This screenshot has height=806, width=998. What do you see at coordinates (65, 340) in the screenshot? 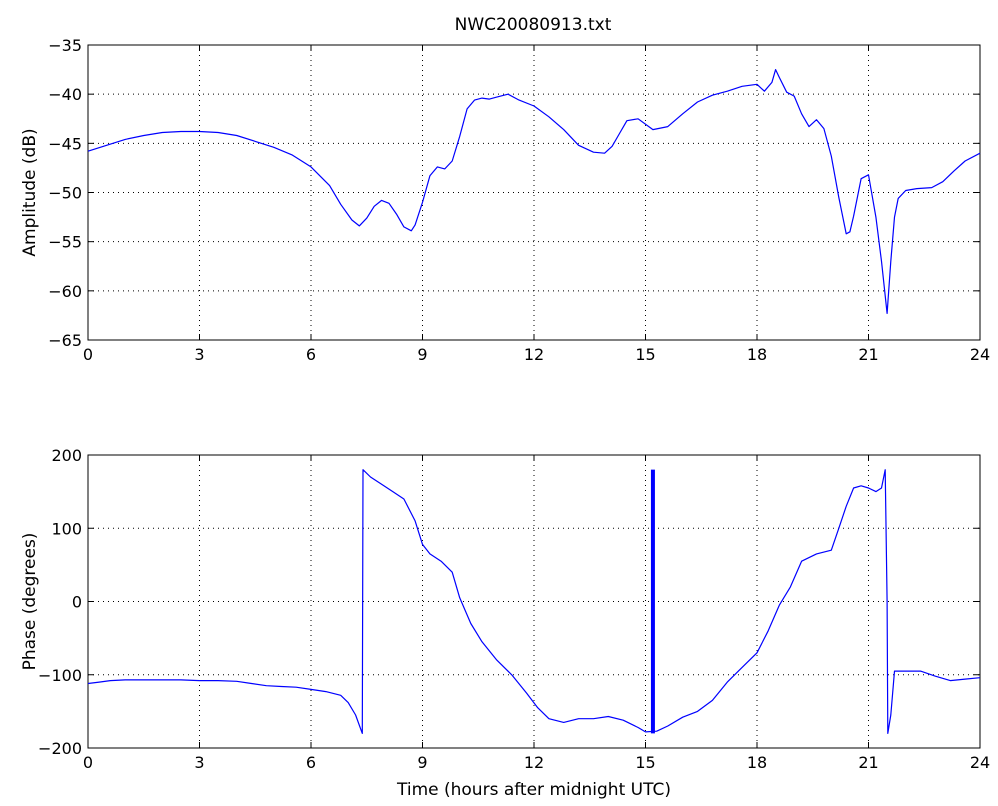
I see `y-tick-label: −65` at bounding box center [65, 340].